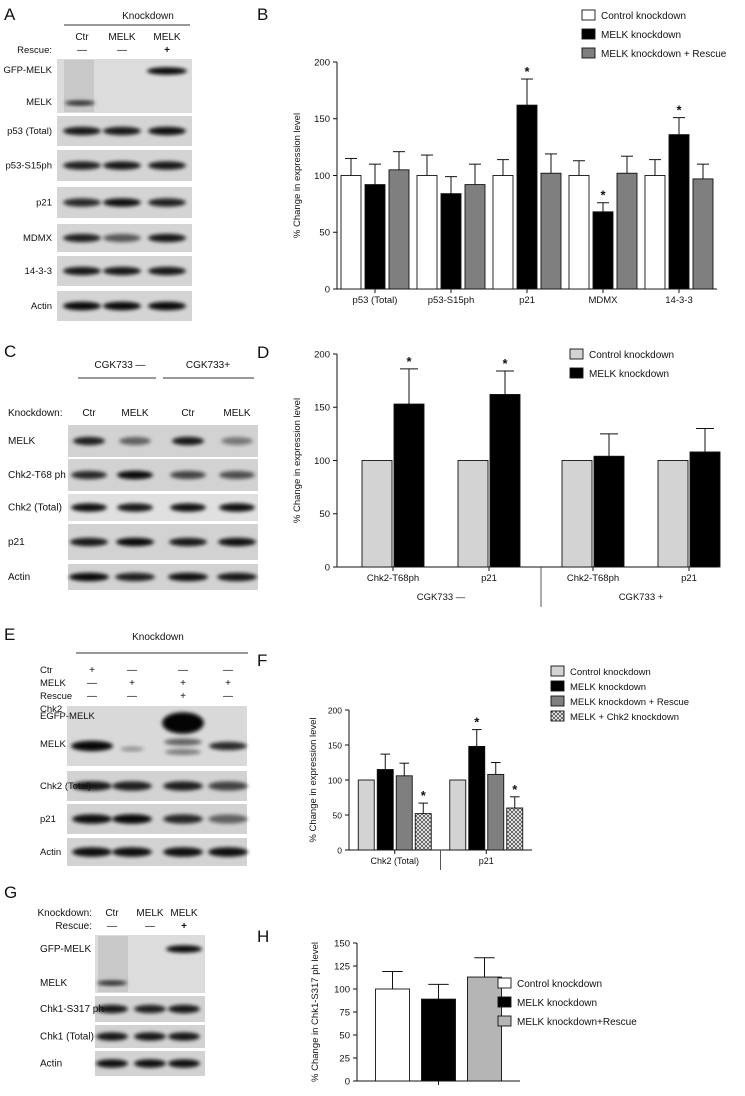 The width and height of the screenshot is (745, 1096). Describe the element at coordinates (188, 413) in the screenshot. I see `panel-c-lane-label: Ctr` at that location.